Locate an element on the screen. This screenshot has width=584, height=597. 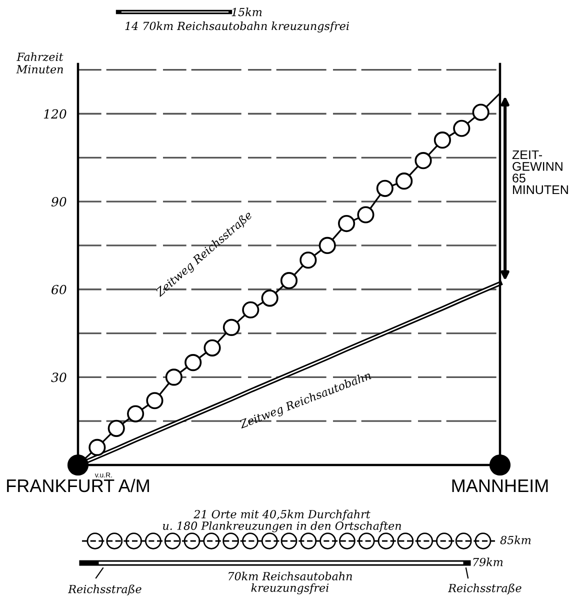
y-tick-label: 90 is located at coordinates (58, 201).